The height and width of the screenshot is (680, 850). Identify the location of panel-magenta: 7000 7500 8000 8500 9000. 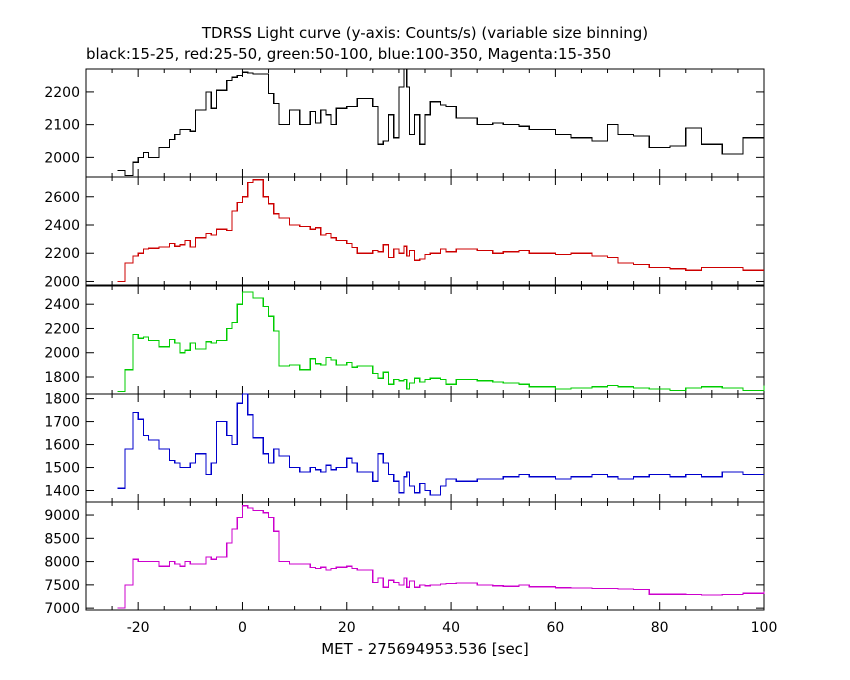
(404, 559).